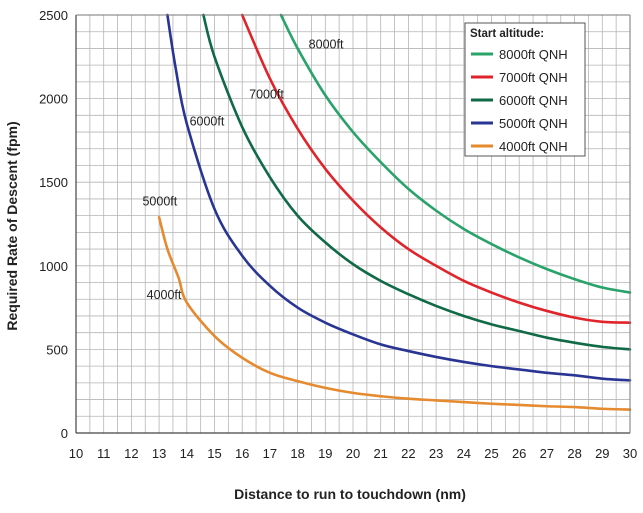 The width and height of the screenshot is (643, 513). Describe the element at coordinates (64, 433) in the screenshot. I see `y-tick-label: 0` at that location.